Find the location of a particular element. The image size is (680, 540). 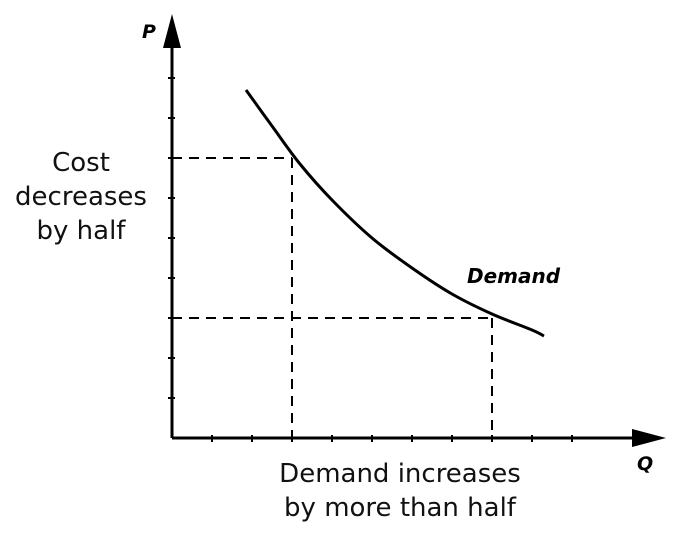

price-change-line-2: decreases is located at coordinates (81, 197).